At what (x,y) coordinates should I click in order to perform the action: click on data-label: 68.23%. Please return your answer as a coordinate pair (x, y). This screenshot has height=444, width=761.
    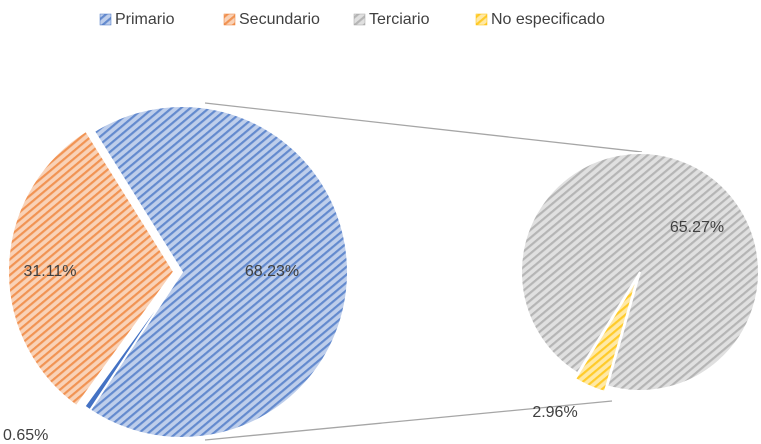
    Looking at the image, I should click on (272, 271).